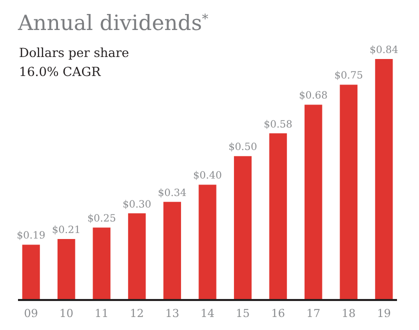 The width and height of the screenshot is (419, 330). Describe the element at coordinates (383, 313) in the screenshot. I see `x-tick-label: 19` at that location.